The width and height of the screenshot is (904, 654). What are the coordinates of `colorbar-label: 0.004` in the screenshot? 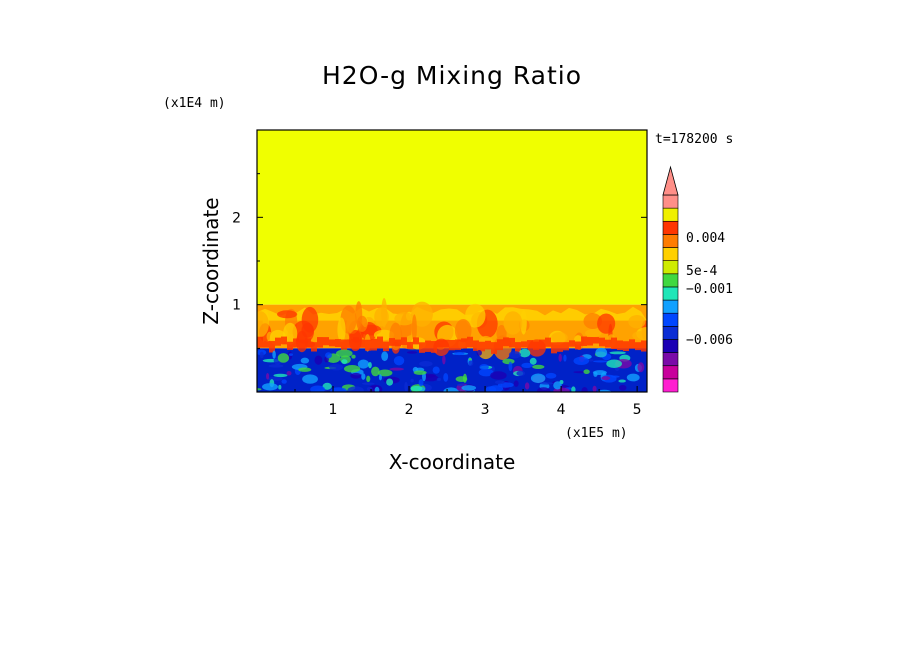 It's located at (705, 238).